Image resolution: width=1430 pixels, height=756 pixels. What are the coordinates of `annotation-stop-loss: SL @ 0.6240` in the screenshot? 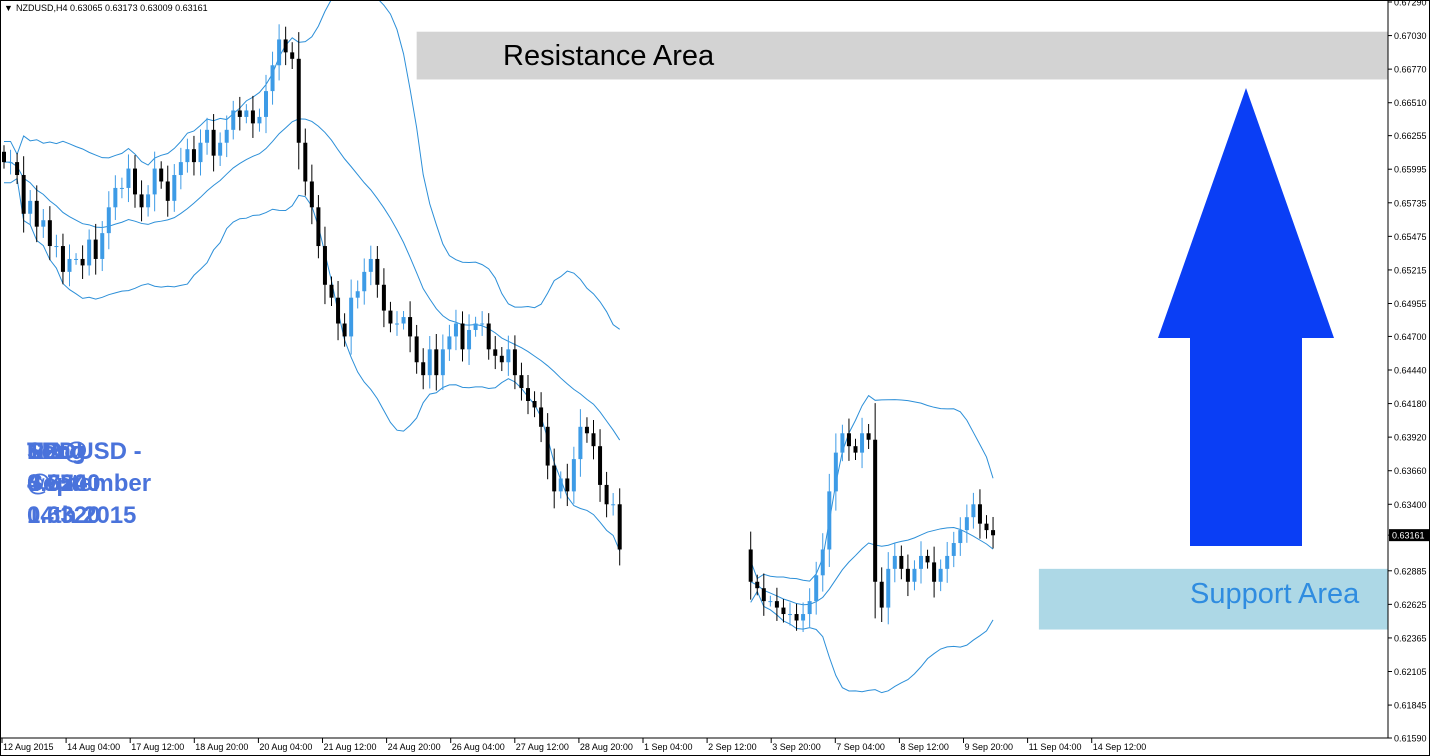 It's located at (64, 467).